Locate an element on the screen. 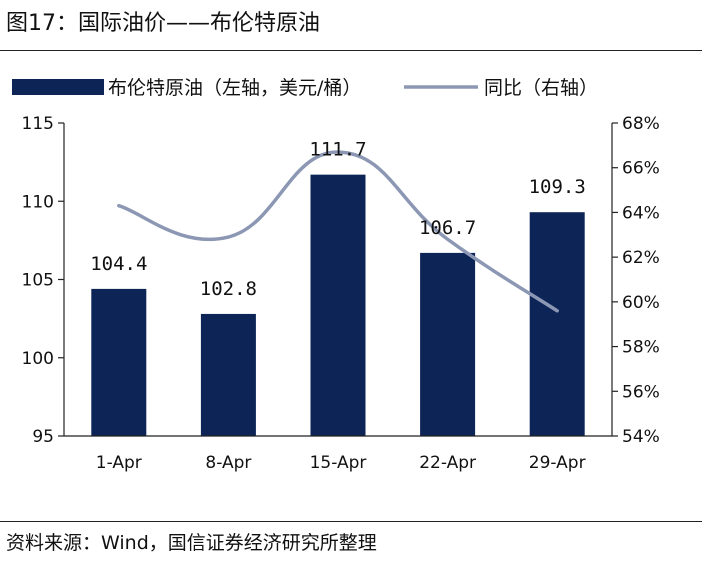 Image resolution: width=702 pixels, height=569 pixels. x-tick-label: 1-Apr is located at coordinates (119, 463).